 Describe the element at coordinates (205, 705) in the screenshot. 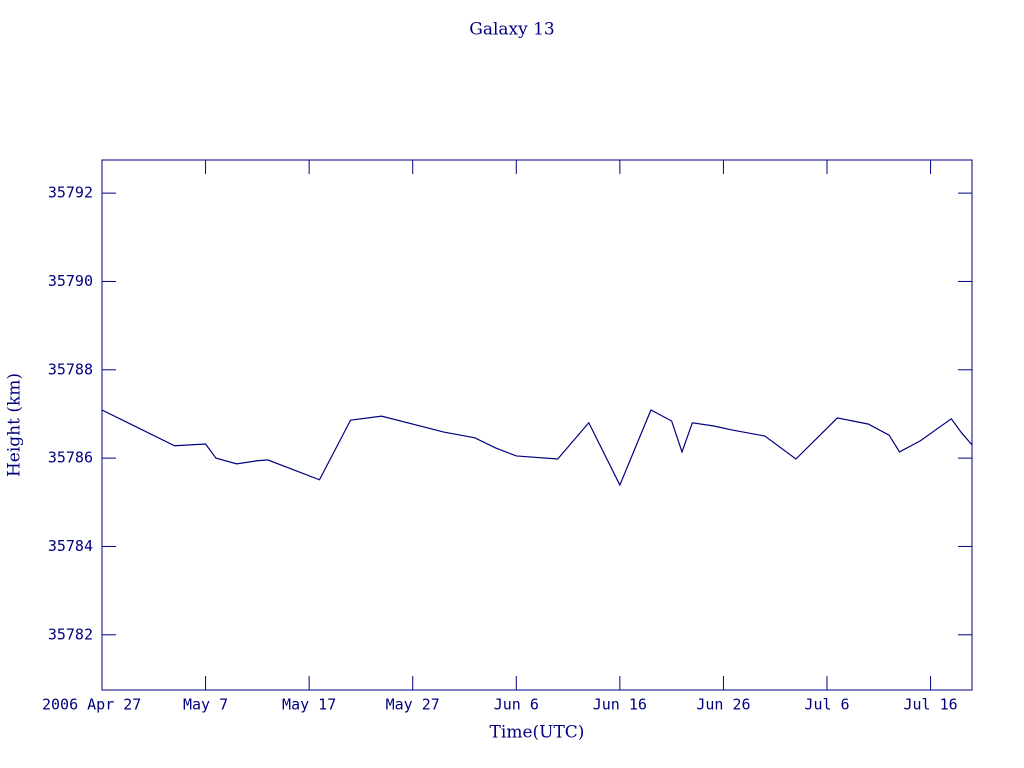

I see `x-tick-label: May 7` at that location.